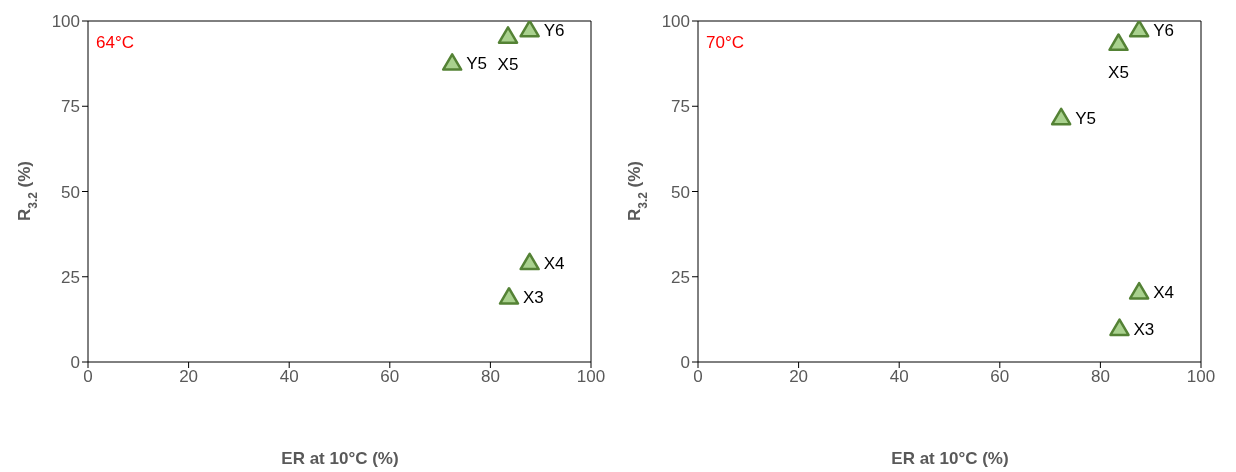 This screenshot has height=472, width=1236. What do you see at coordinates (725, 42) in the screenshot?
I see `text: 70°C` at bounding box center [725, 42].